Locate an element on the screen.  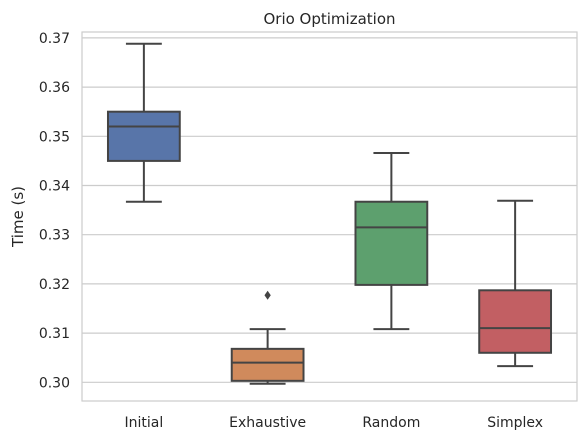
x-tick-label: Initial is located at coordinates (144, 423).